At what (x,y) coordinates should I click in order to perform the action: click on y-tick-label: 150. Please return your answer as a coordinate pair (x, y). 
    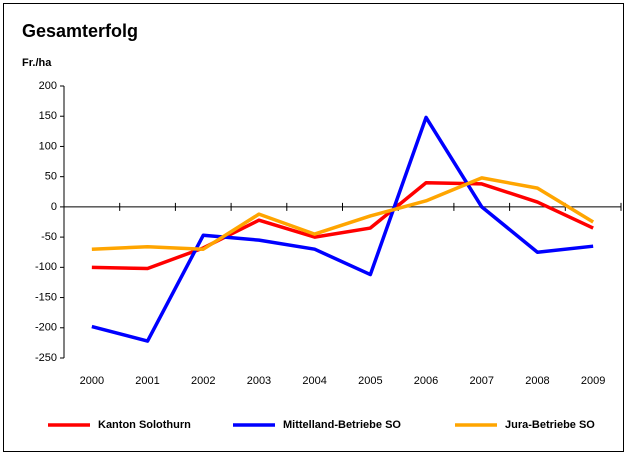
    Looking at the image, I should click on (48, 116).